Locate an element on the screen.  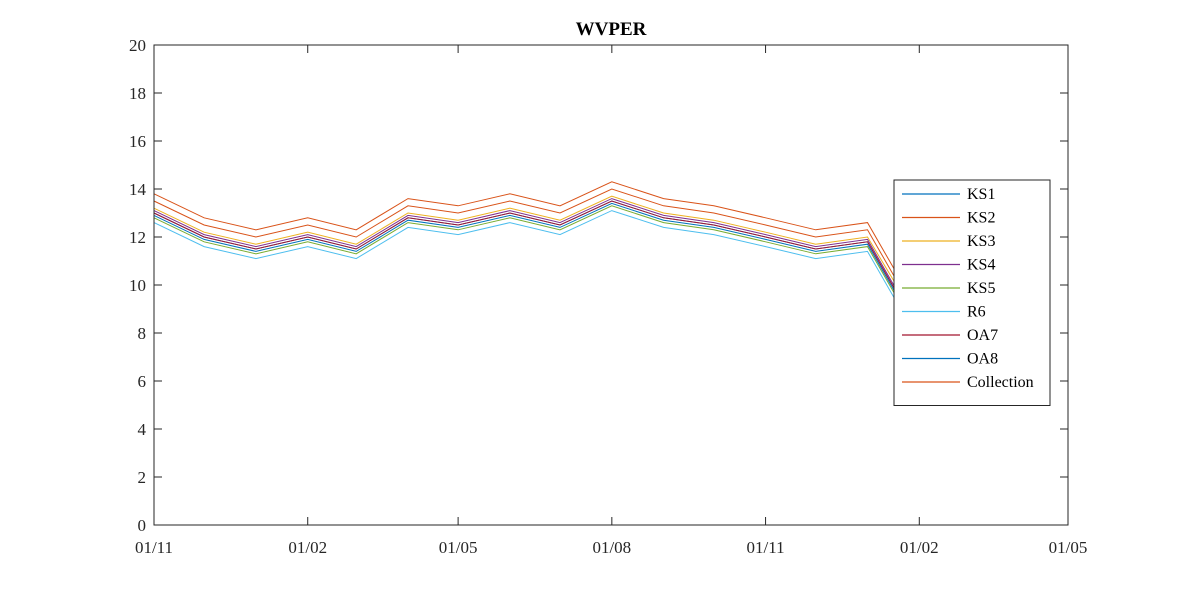
series-line-oa7 is located at coordinates (526, 249).